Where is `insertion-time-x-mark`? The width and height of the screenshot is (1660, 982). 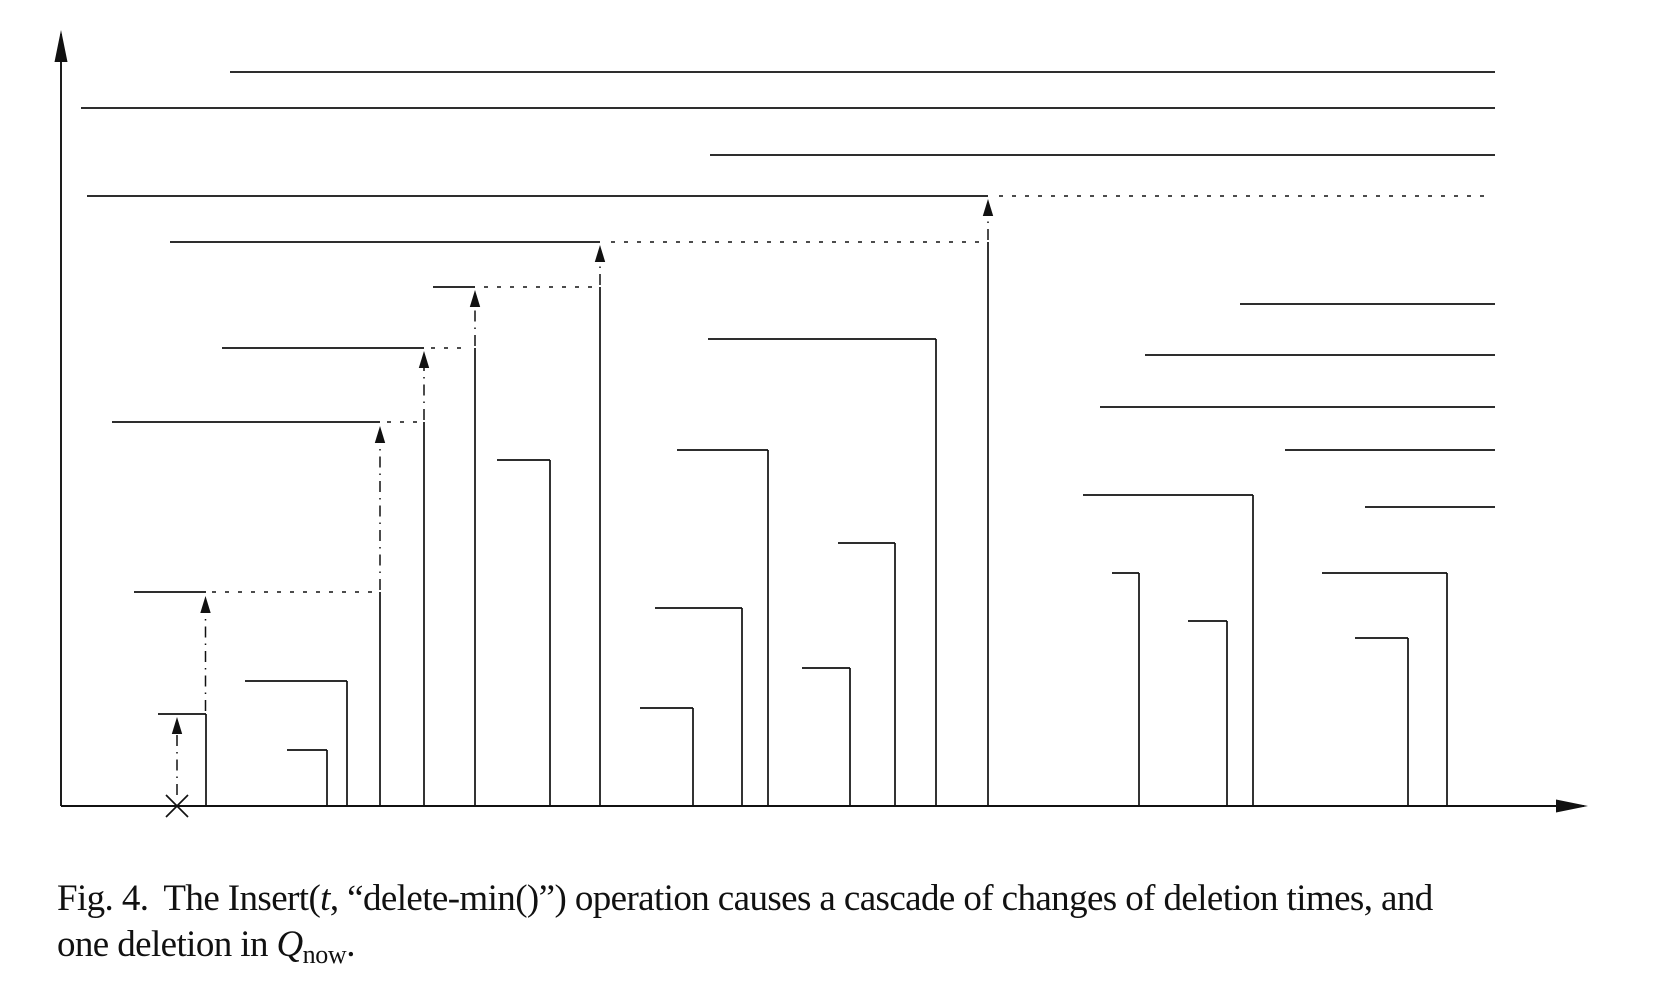
insertion-time-x-mark is located at coordinates (177, 806).